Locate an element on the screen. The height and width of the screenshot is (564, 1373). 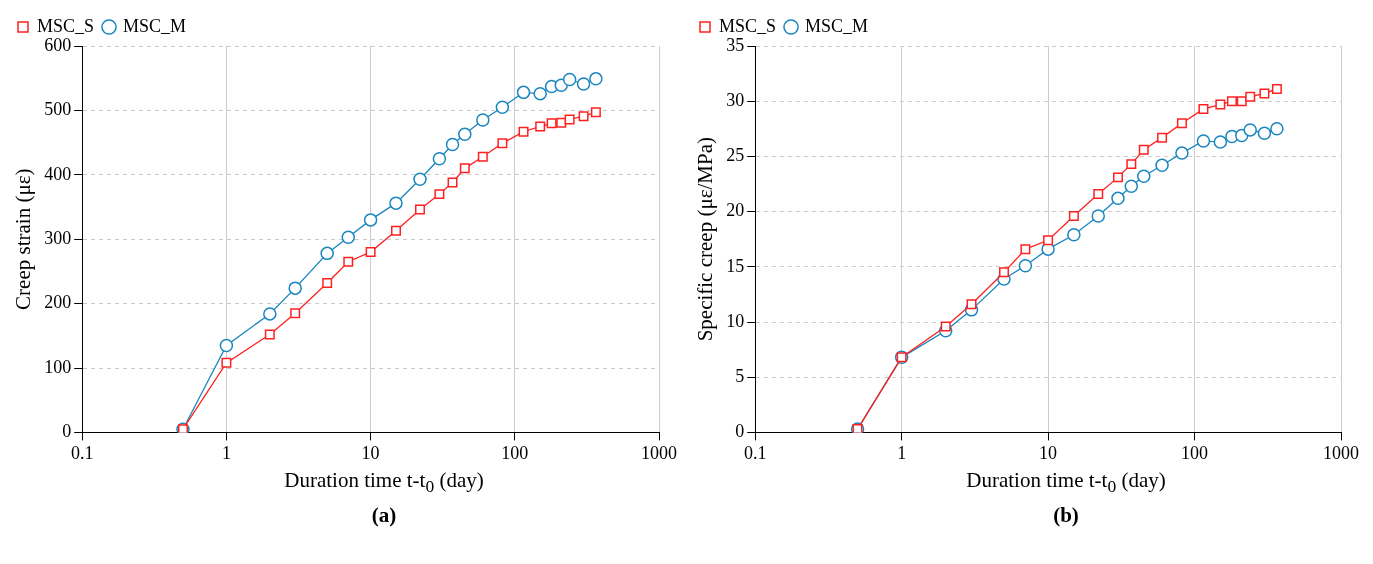
y-tick-label: 35 is located at coordinates (735, 44).